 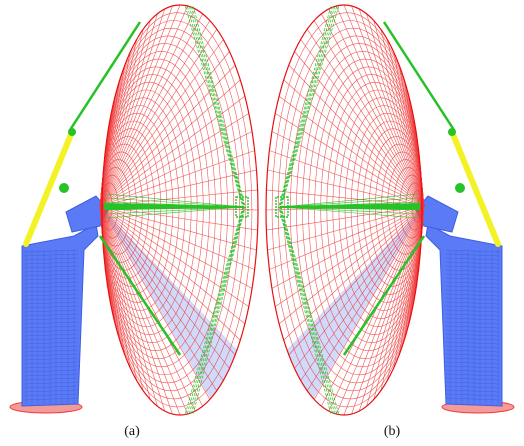 I want to click on pedestal-b, so click(x=465, y=304).